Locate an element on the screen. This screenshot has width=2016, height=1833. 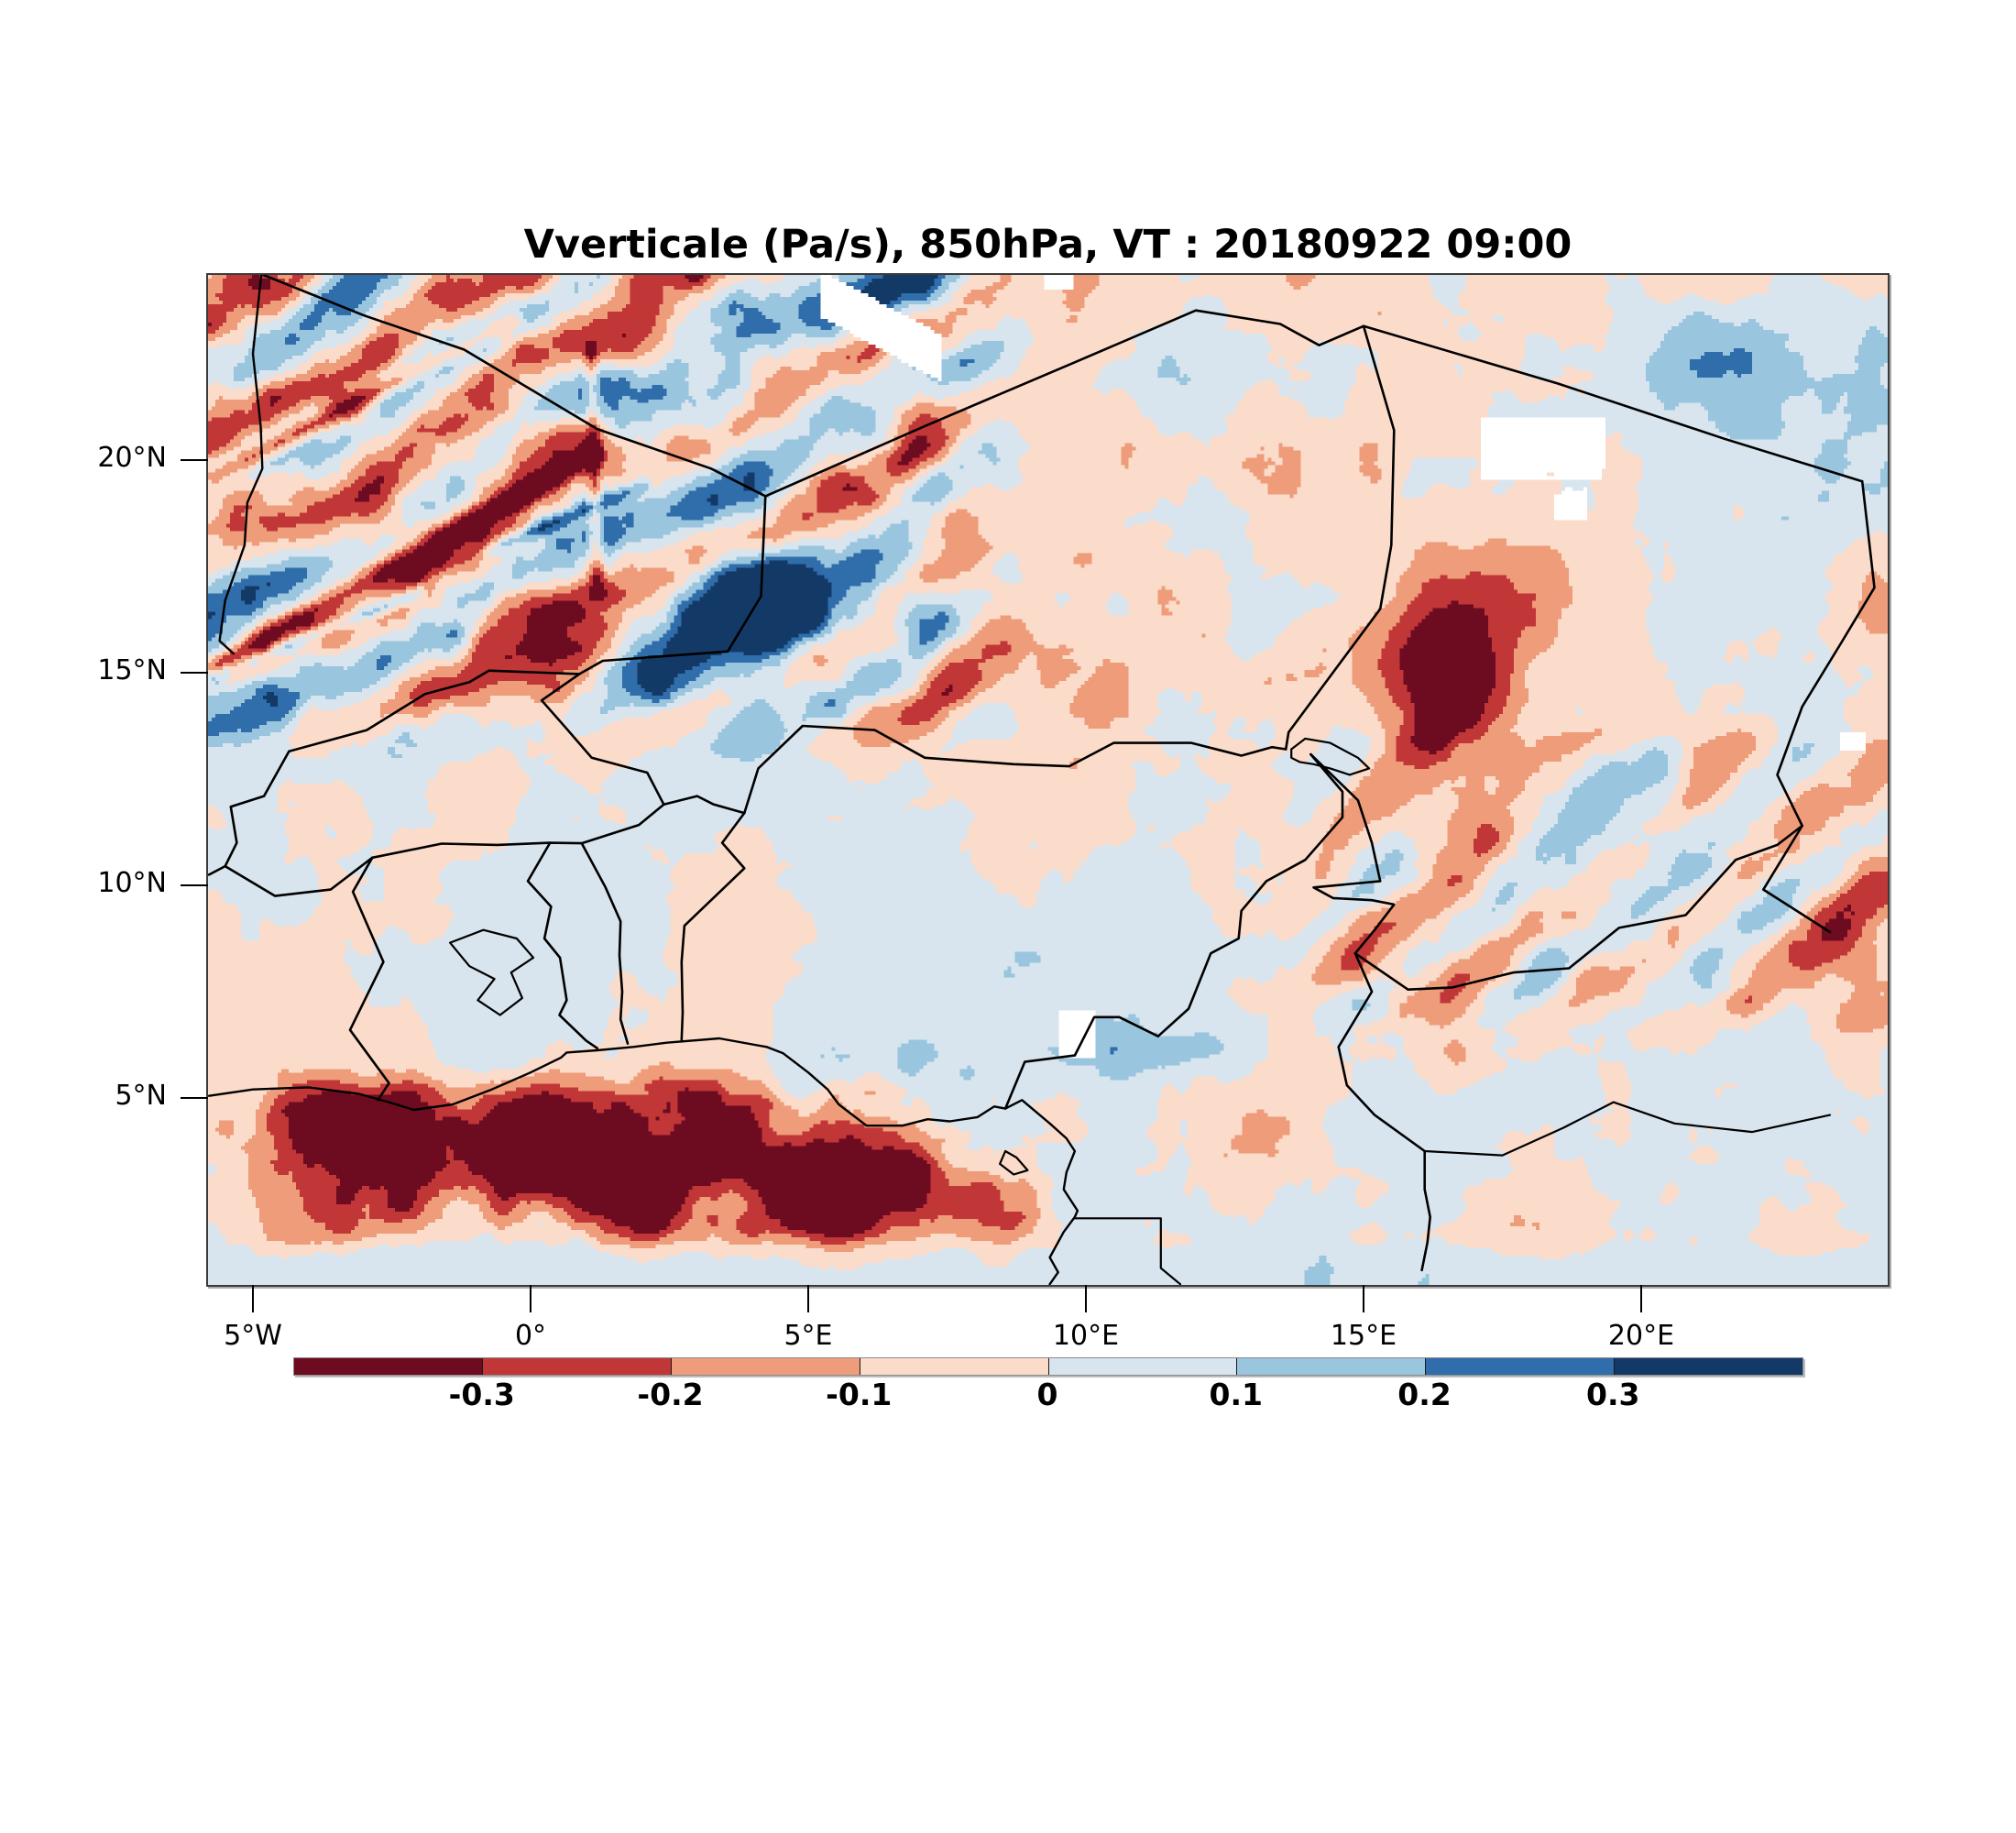
y-tick-label: 15°N is located at coordinates (132, 670).